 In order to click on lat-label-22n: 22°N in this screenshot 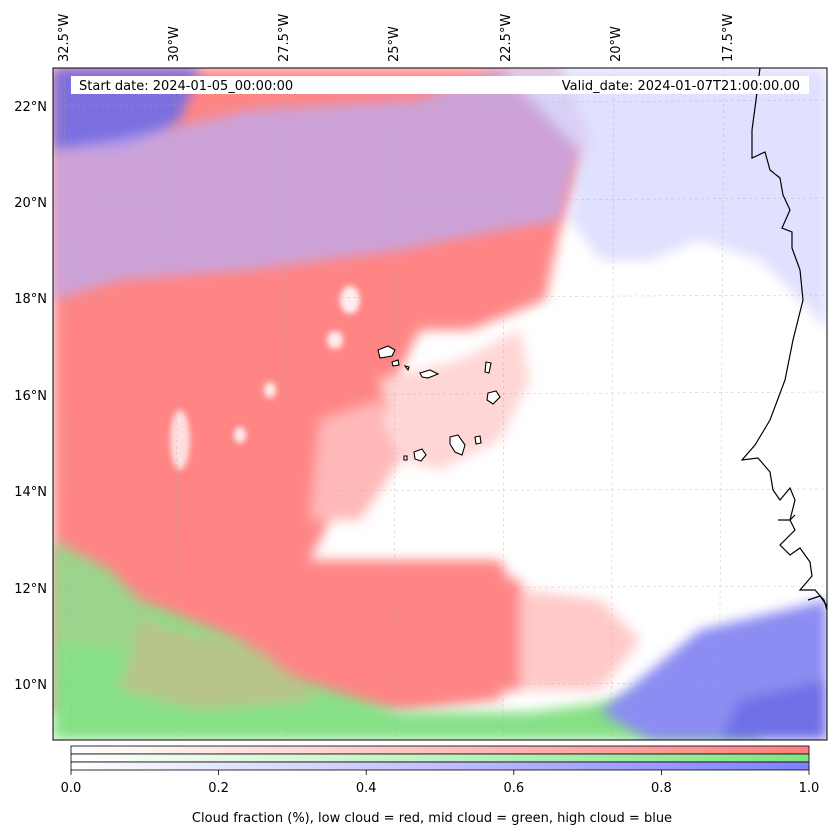, I will do `click(30, 107)`.